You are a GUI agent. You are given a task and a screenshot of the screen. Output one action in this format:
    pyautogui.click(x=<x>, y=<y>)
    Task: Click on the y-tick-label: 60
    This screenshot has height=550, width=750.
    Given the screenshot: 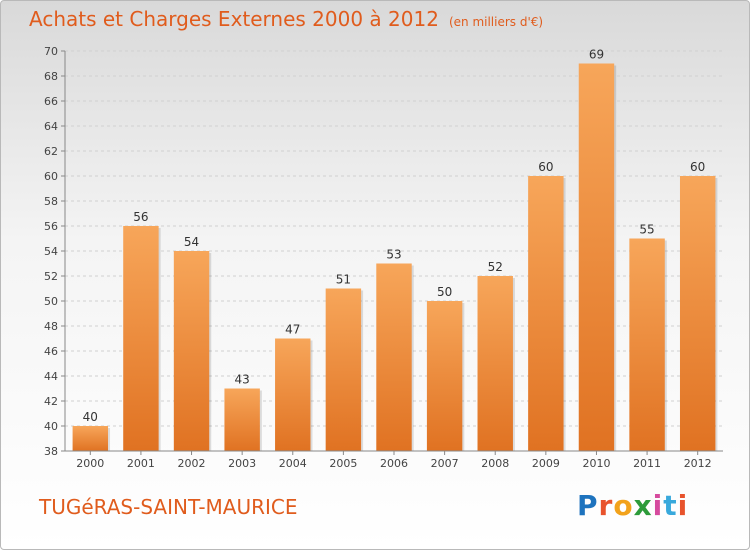 What is the action you would take?
    pyautogui.click(x=51, y=176)
    